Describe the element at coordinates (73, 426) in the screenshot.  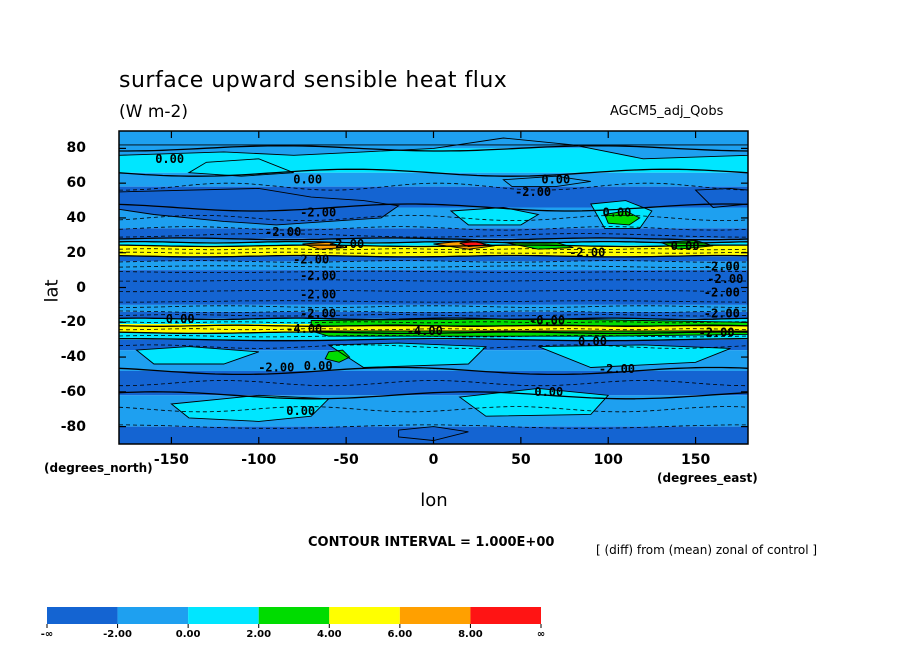
I see `y-tick-label: -80` at that location.